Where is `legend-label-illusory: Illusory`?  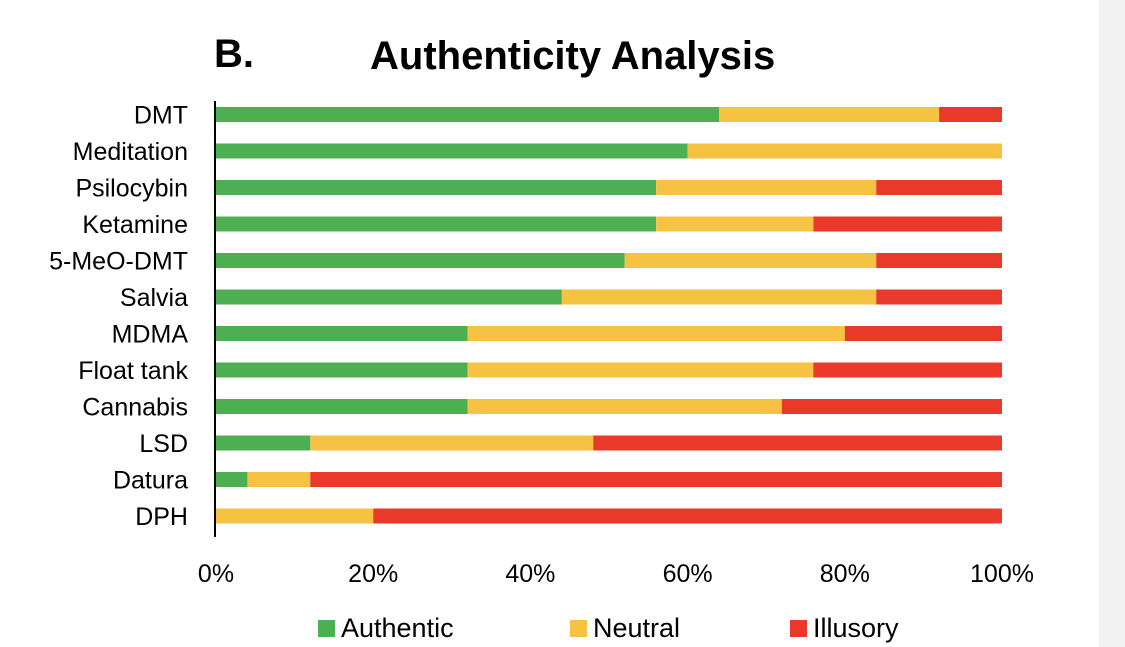 legend-label-illusory: Illusory is located at coordinates (856, 628).